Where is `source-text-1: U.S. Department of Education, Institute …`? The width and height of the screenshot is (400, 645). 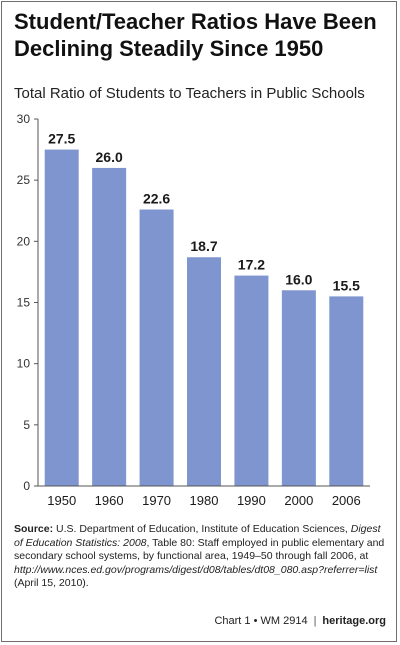
source-text-1: U.S. Department of Education, Institute … is located at coordinates (202, 529).